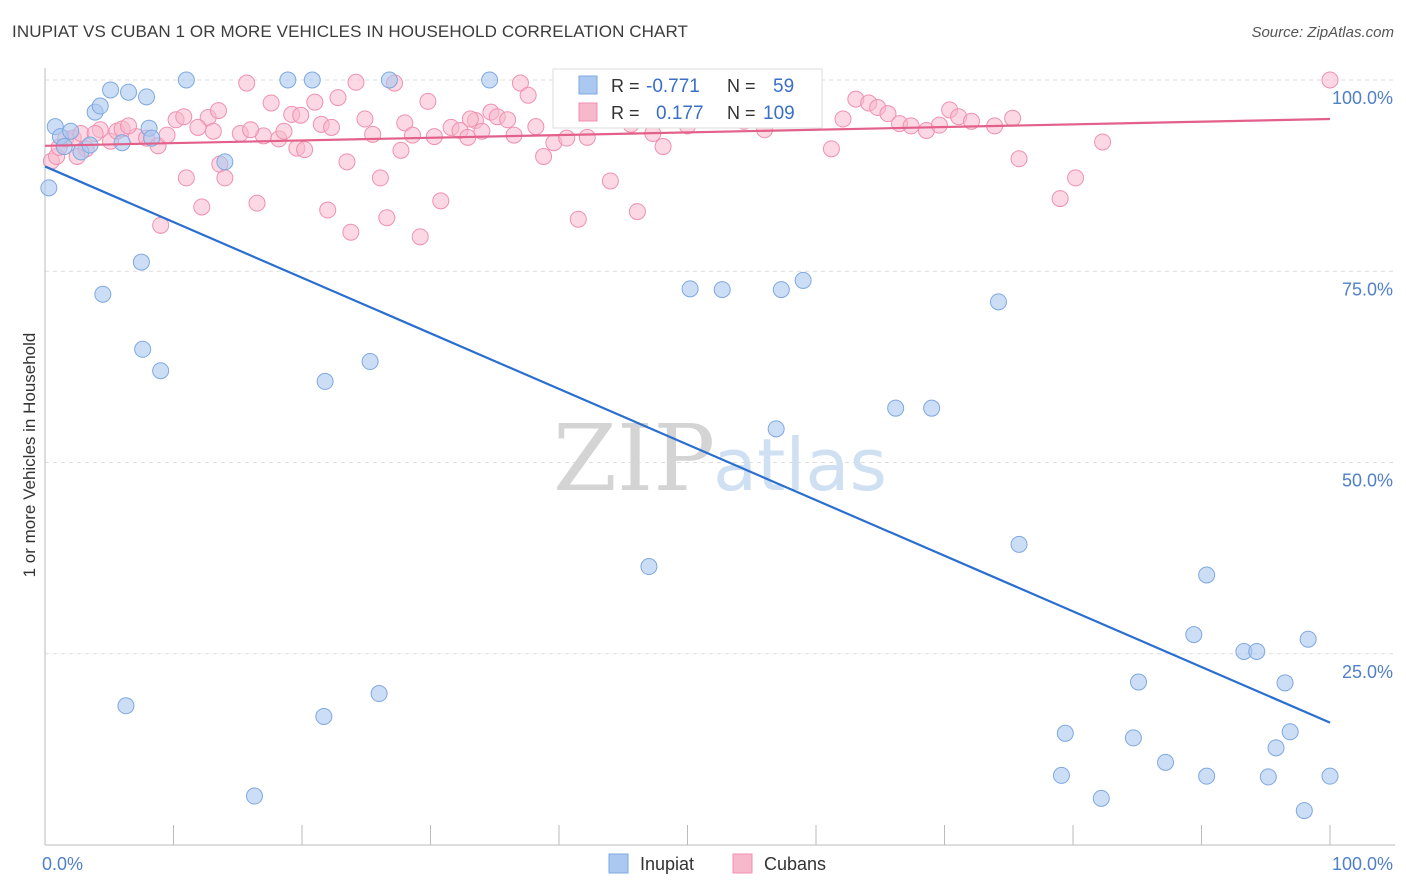  Describe the element at coordinates (741, 86) in the screenshot. I see `inupiat-n-label: N =` at that location.